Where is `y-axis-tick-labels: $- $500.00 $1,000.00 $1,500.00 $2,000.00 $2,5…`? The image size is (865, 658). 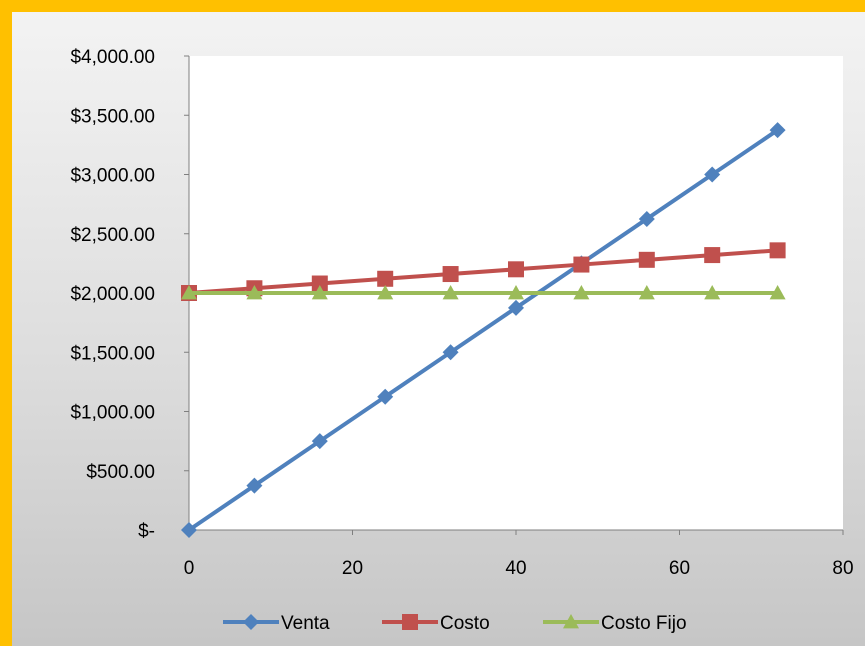 y-axis-tick-labels: $- $500.00 $1,000.00 $1,500.00 $2,000.00 $2,5… is located at coordinates (112, 294).